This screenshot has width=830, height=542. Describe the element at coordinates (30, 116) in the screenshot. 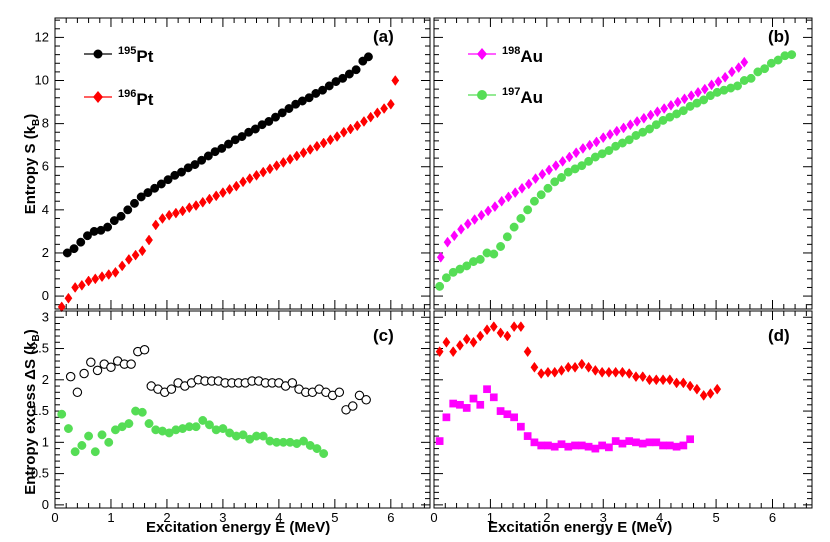

I see `y-axis-title-top-close: )` at that location.